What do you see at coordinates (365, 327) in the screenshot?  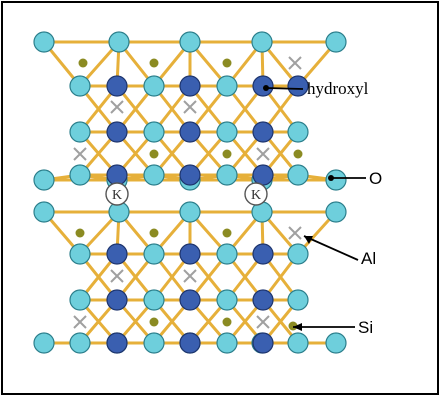 I see `silicon-label: Si` at bounding box center [365, 327].